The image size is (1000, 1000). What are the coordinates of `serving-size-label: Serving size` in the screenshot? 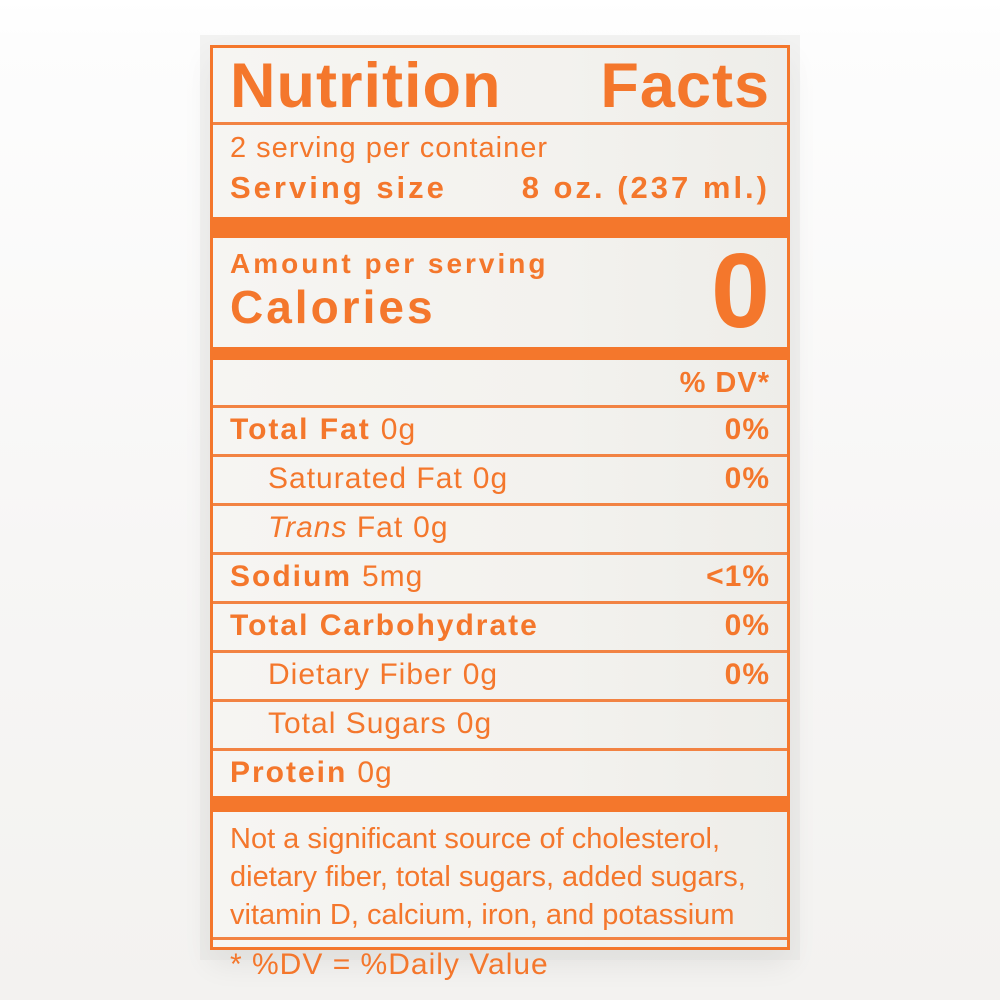 It's located at (338, 188).